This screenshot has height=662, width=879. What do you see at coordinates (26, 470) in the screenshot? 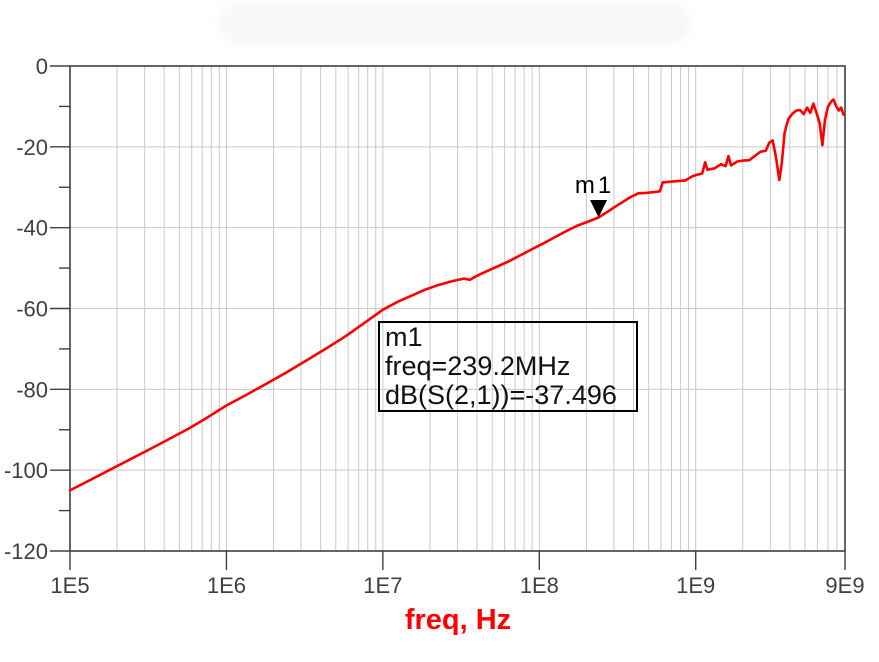
I see `y-tick-label: -100` at bounding box center [26, 470].